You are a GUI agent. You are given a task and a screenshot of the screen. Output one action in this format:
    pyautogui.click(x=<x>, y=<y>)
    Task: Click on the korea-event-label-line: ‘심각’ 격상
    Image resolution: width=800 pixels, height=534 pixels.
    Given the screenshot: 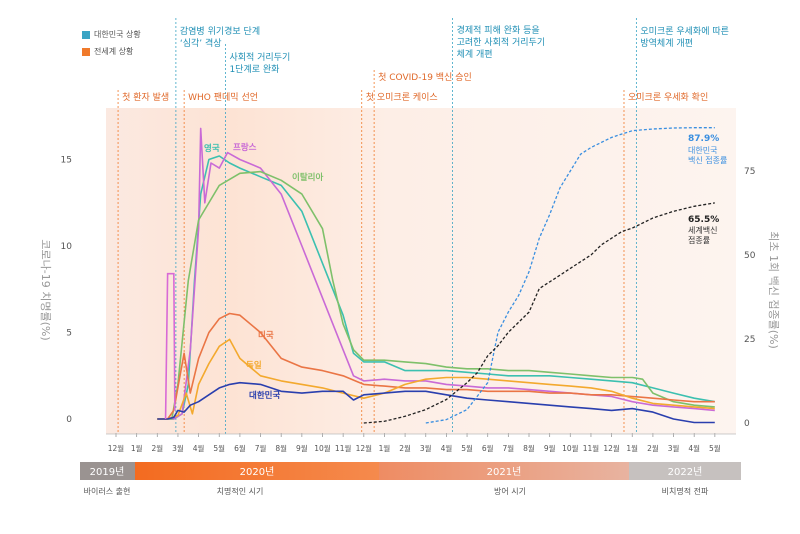 What is the action you would take?
    pyautogui.click(x=201, y=43)
    